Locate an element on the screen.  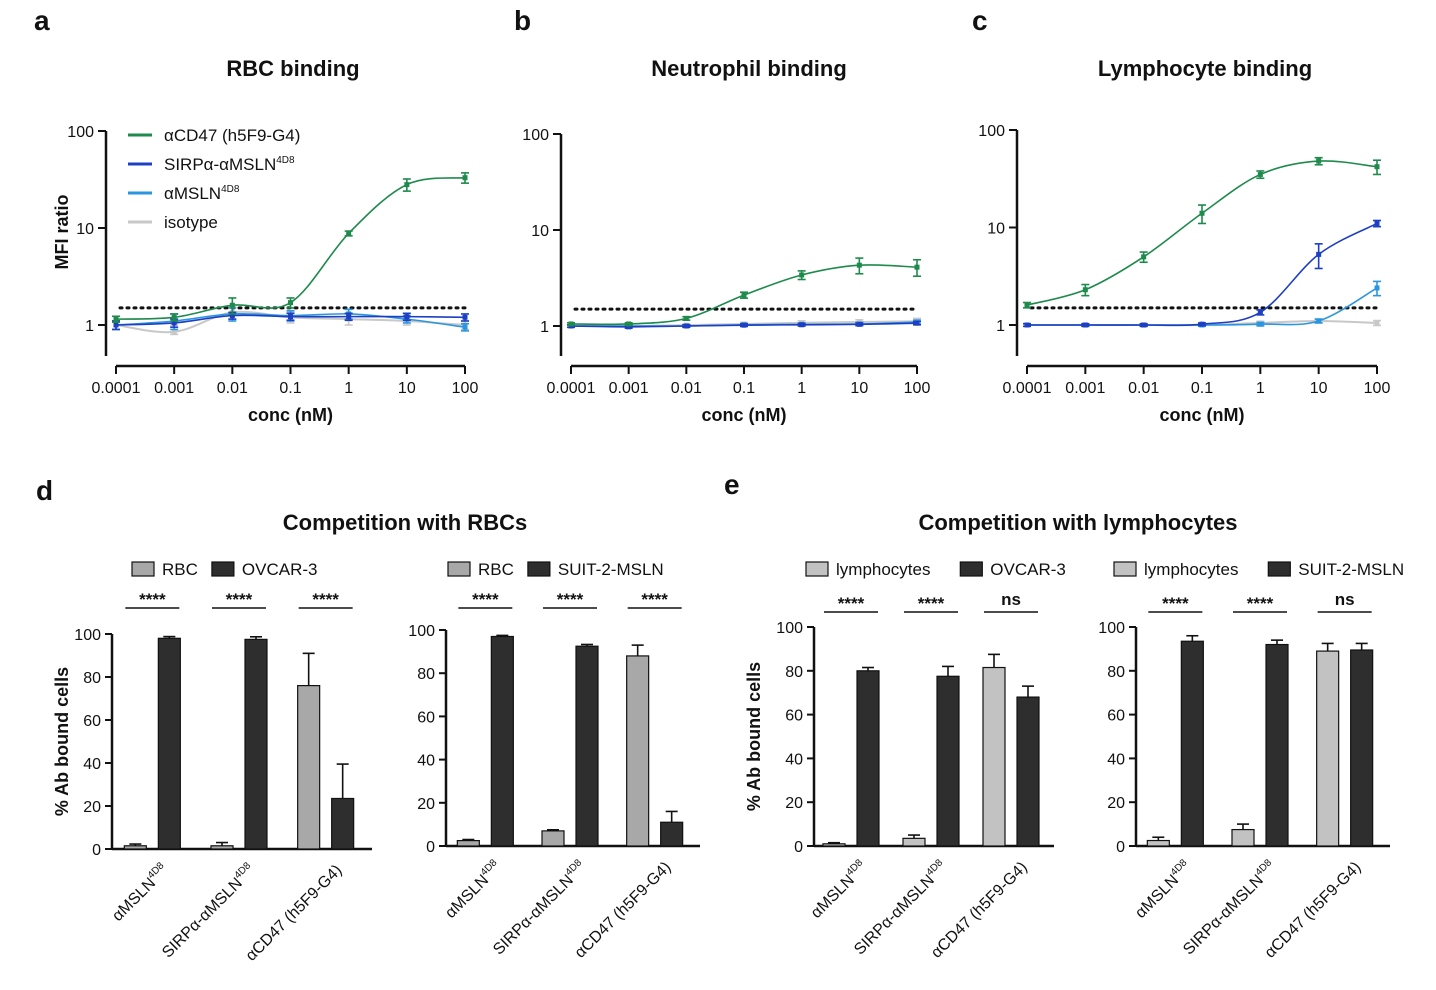
legend-label: SUIT-2-MSLN is located at coordinates (611, 569).